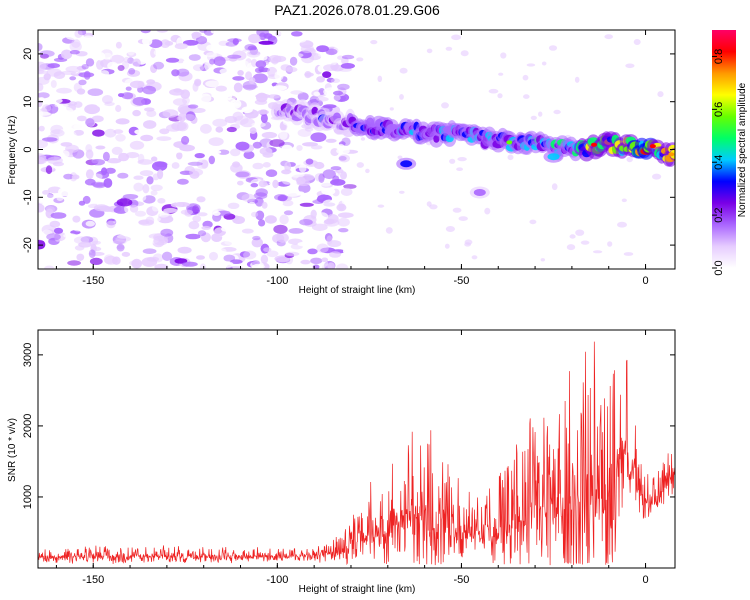 This screenshot has height=600, width=750. What do you see at coordinates (461, 580) in the screenshot?
I see `snr-xtick-label: -50` at bounding box center [461, 580].